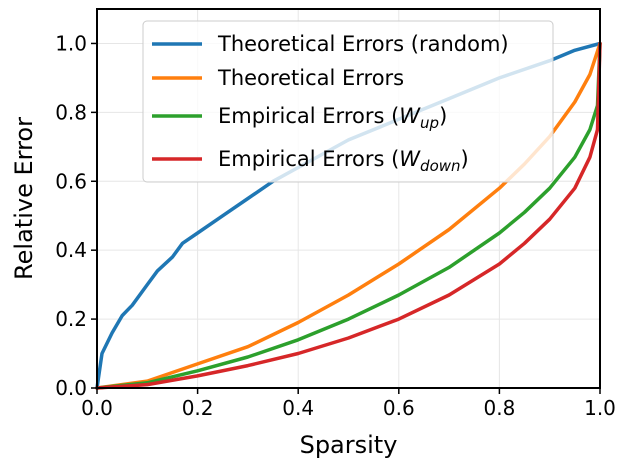  What do you see at coordinates (363, 44) in the screenshot?
I see `legend-label: Theoretical Errors (random)` at bounding box center [363, 44].